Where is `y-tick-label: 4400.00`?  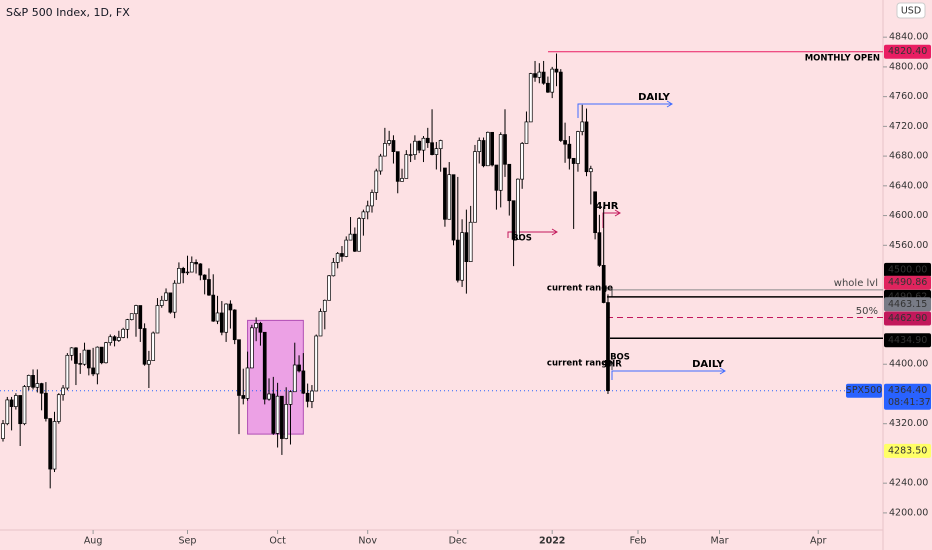 y-tick-label: 4400.00 is located at coordinates (908, 364).